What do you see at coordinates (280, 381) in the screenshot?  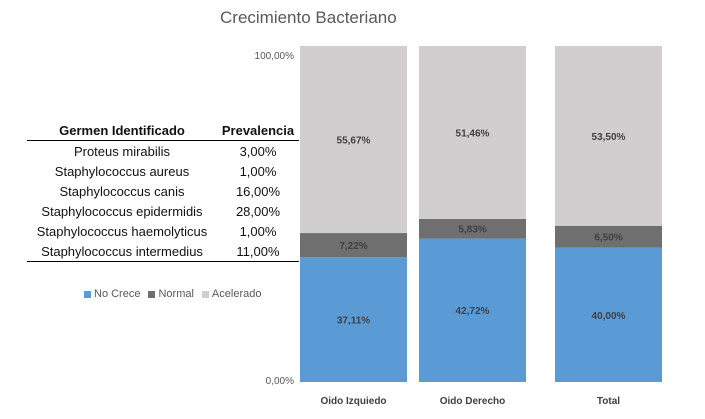 I see `y-tick-label: 0,00%` at bounding box center [280, 381].